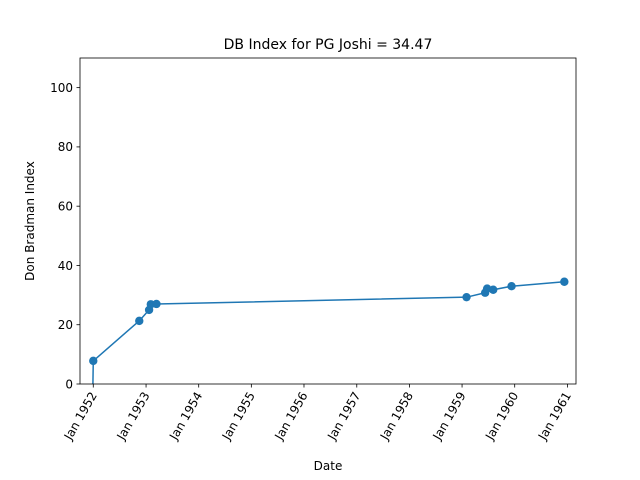 This screenshot has height=480, width=640. I want to click on x-tick-label: Jan 1957, so click(343, 417).